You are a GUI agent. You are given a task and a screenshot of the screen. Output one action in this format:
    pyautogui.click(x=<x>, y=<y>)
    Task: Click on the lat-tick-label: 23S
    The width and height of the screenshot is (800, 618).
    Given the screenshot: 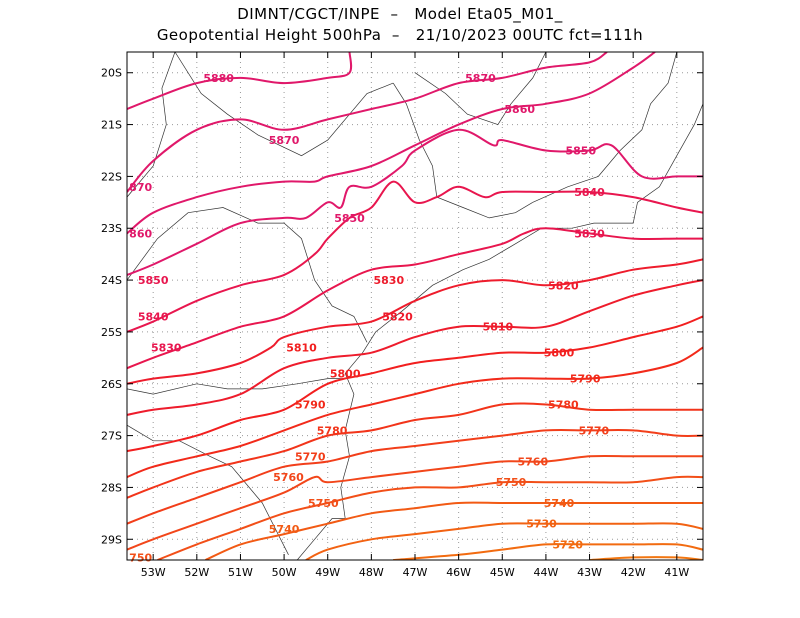 What is the action you would take?
    pyautogui.click(x=111, y=228)
    